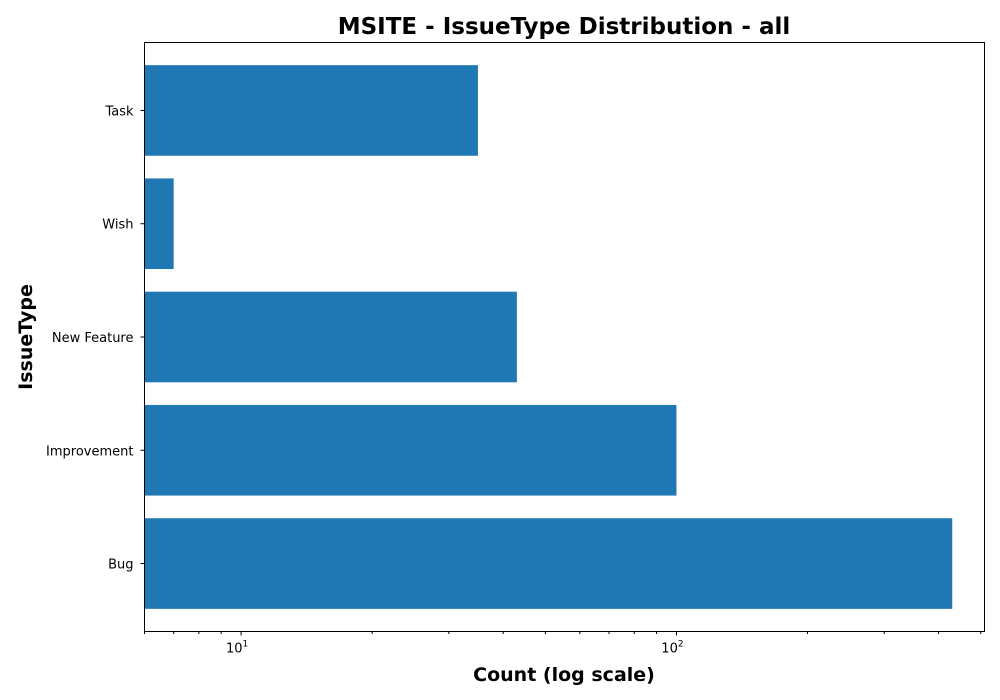 The image size is (1000, 700). What do you see at coordinates (410, 450) in the screenshot?
I see `bar-improvement` at bounding box center [410, 450].